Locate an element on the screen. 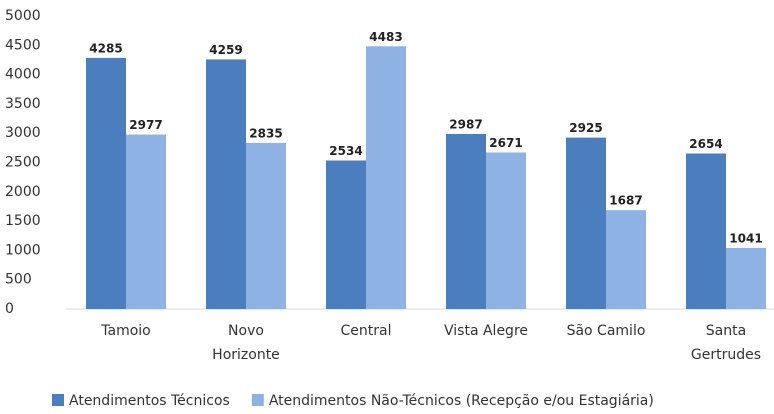 The width and height of the screenshot is (774, 414). value-label: 2534 is located at coordinates (345, 151).